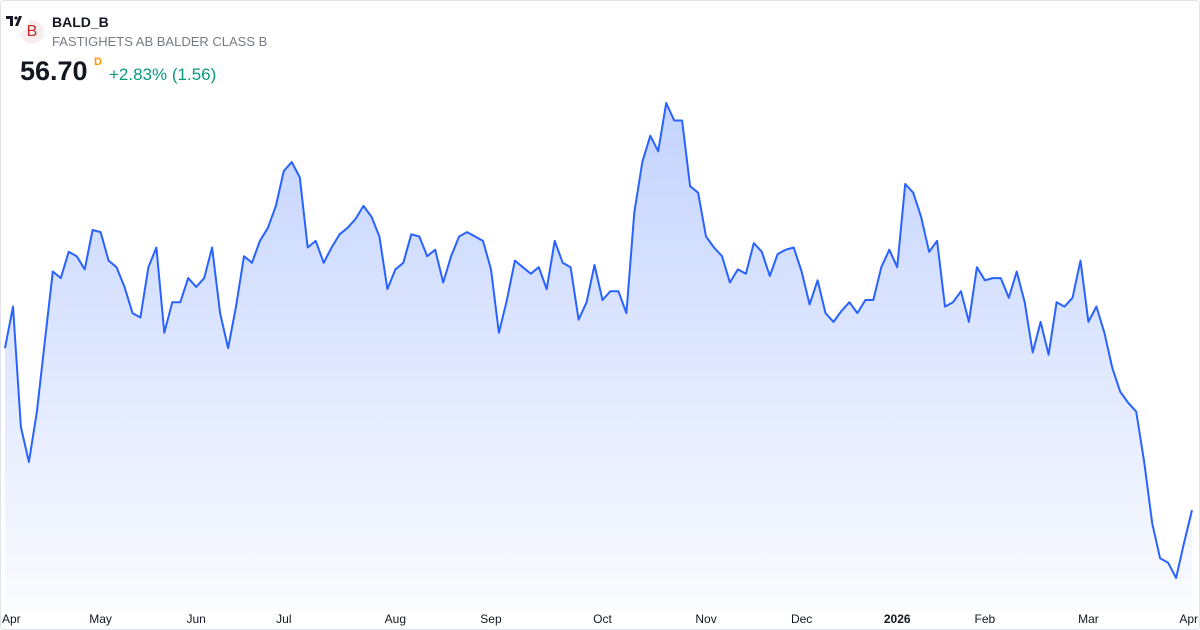 This screenshot has height=630, width=1200. I want to click on price-change: +2.83% (1.56), so click(163, 74).